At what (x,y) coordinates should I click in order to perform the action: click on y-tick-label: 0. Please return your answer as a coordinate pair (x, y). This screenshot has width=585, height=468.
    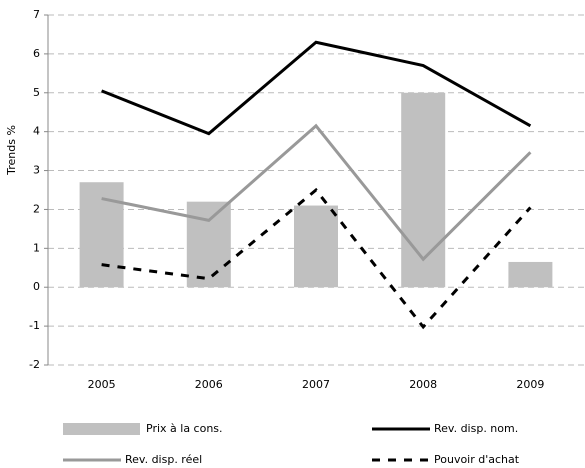
    Looking at the image, I should click on (36, 286).